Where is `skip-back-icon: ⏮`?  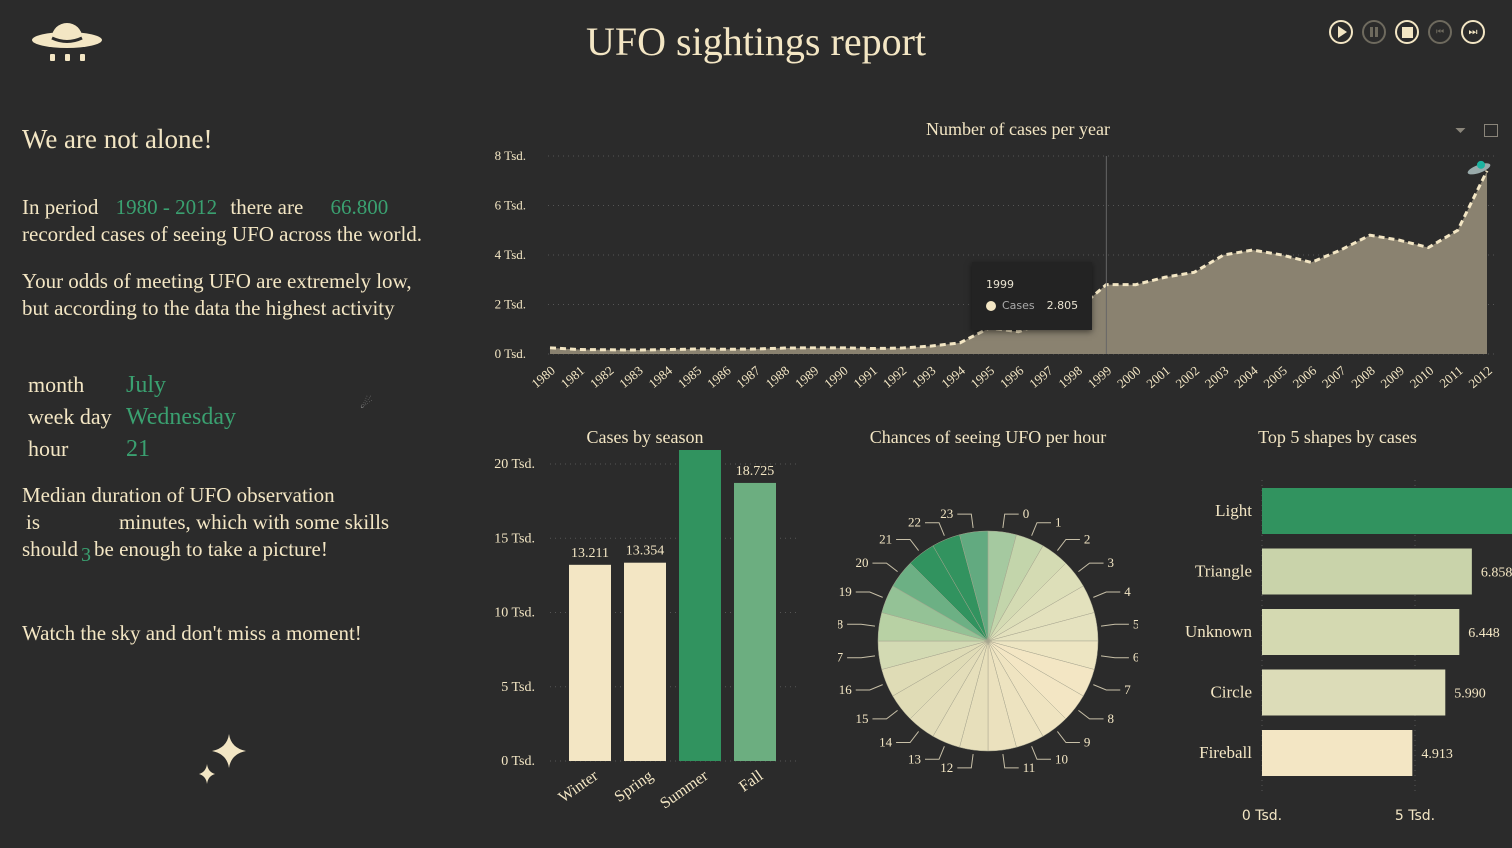
skip-back-icon: ⏮ is located at coordinates (1440, 32).